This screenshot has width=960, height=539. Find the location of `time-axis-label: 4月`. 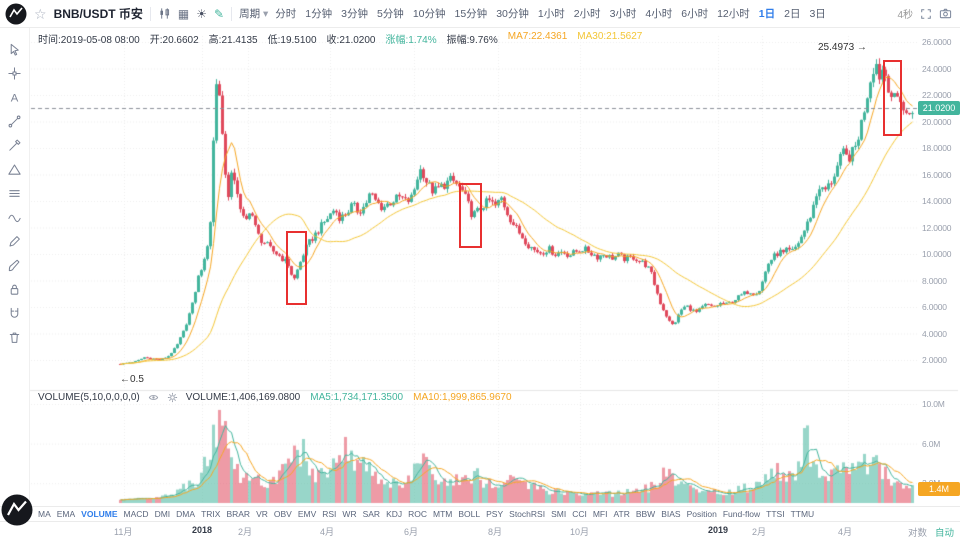

time-axis-label: 4月 is located at coordinates (845, 532).